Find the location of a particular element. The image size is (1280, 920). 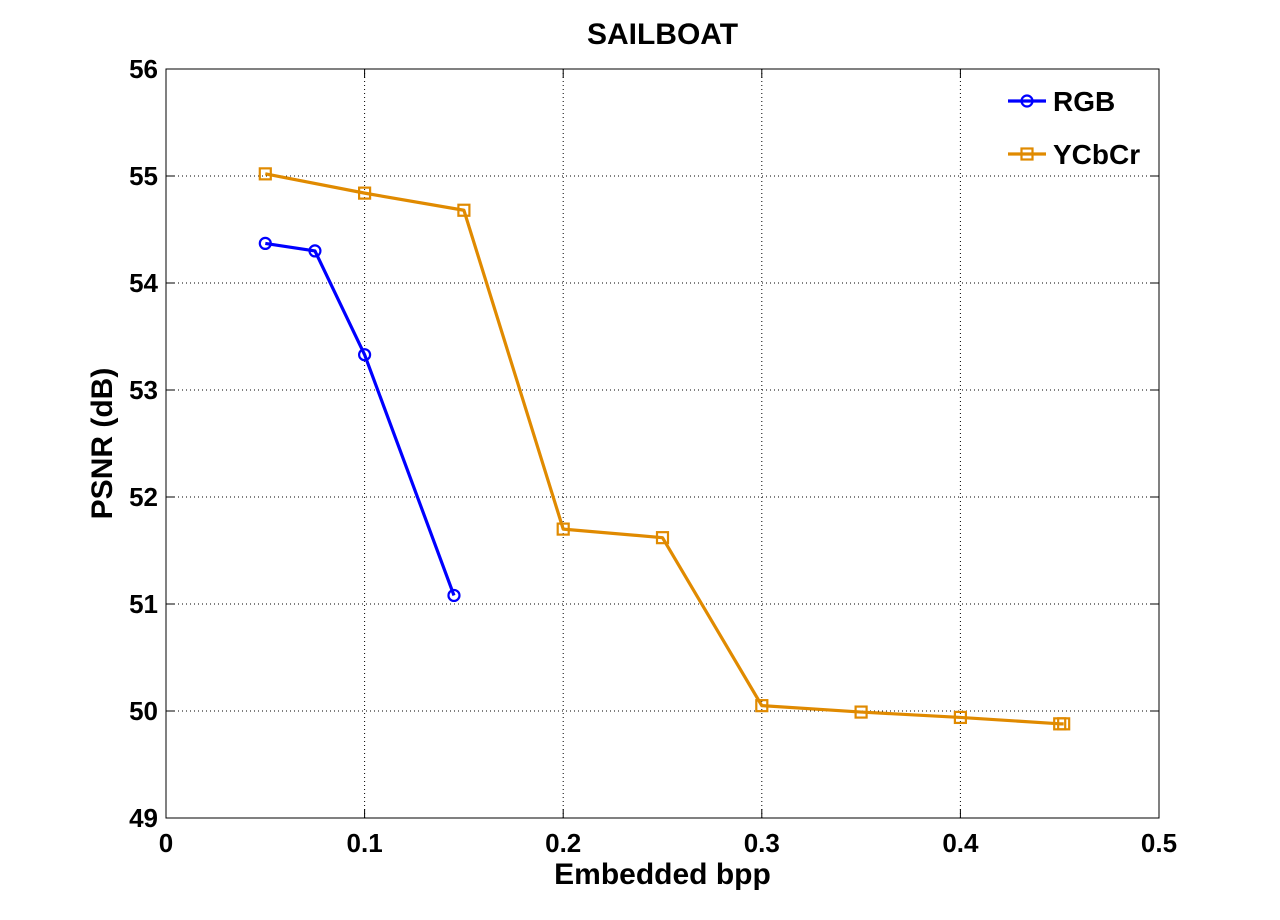

x-tick-label: 0.5 is located at coordinates (1159, 843).